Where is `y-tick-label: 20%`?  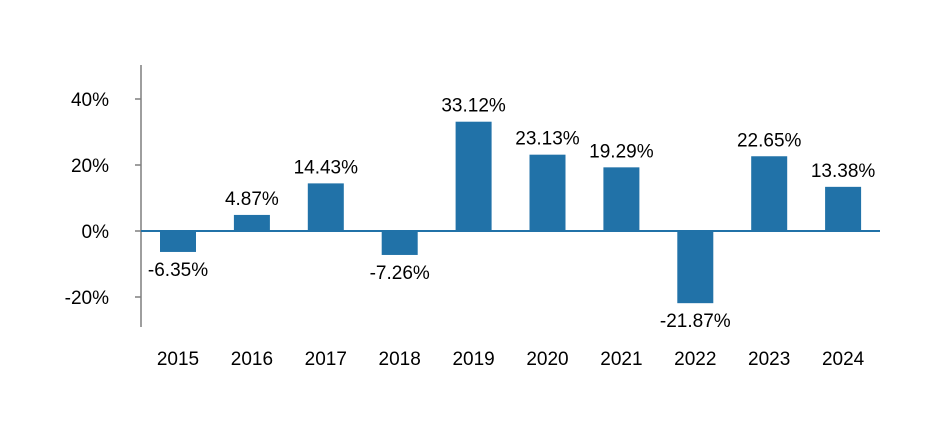 y-tick-label: 20% is located at coordinates (90, 166).